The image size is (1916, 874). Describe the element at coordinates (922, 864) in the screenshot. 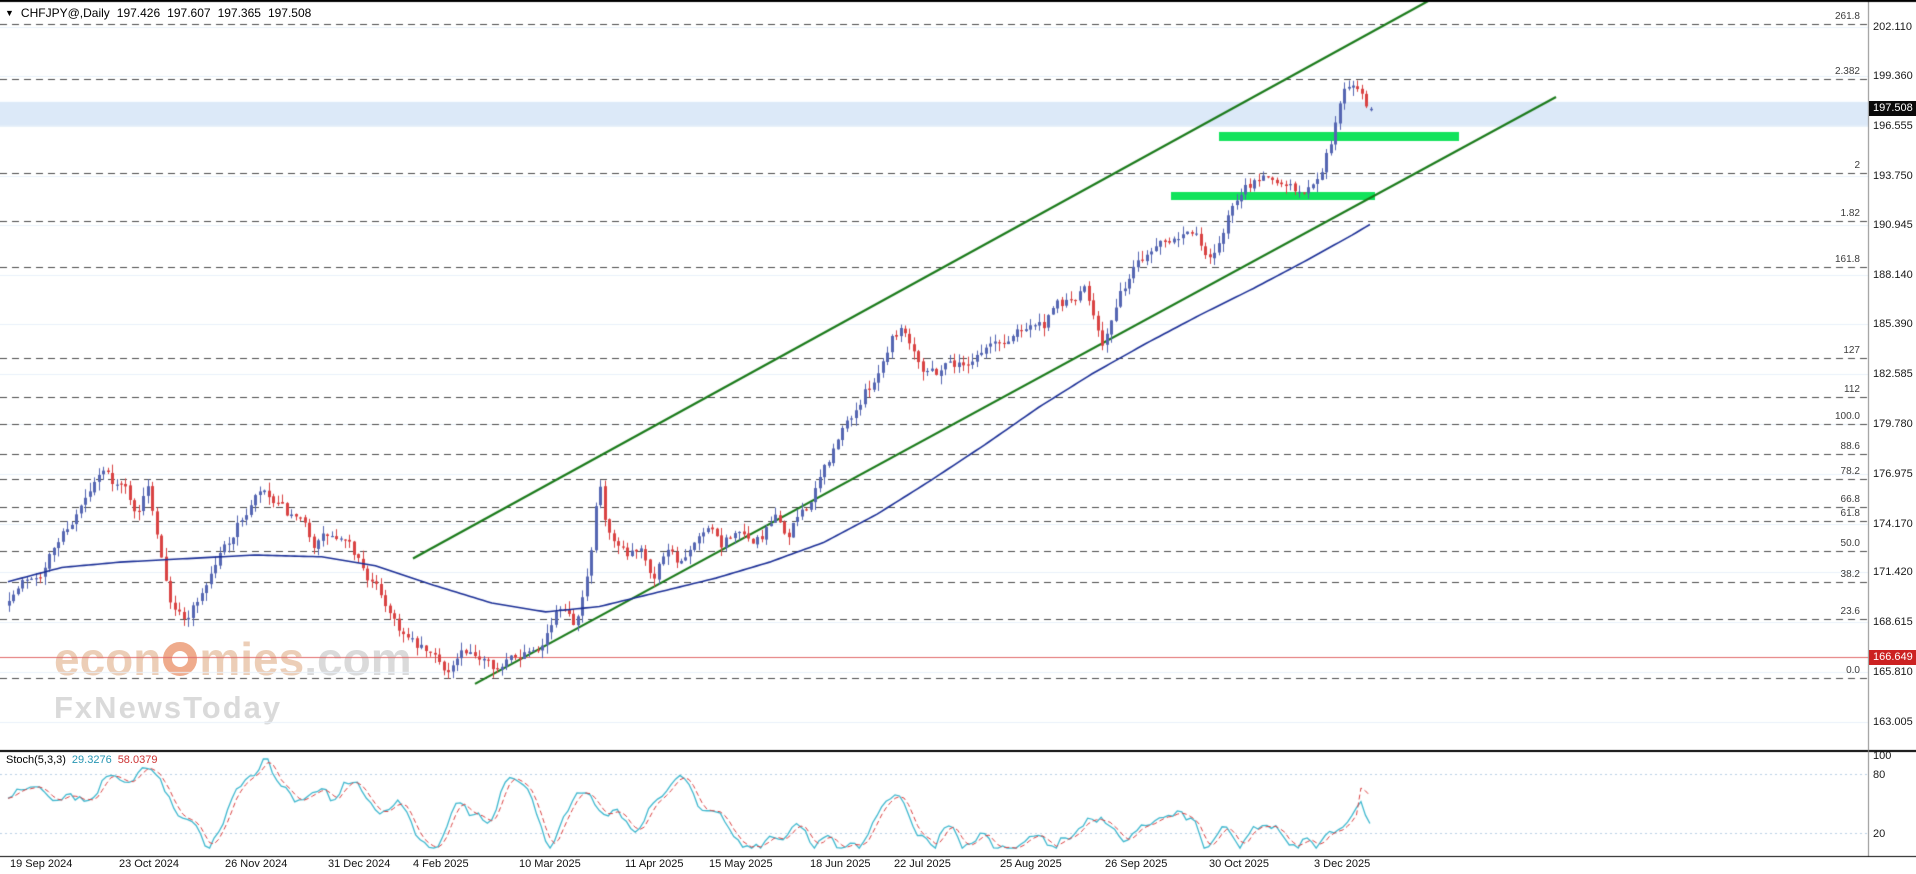

I see `date-tick-label: 22 Jul 2025` at that location.